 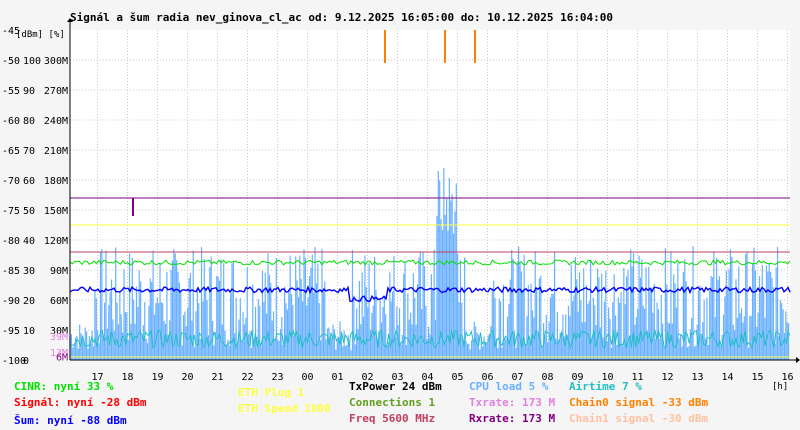 I want to click on legend-sum: Šum: nyní -88 dBm, so click(x=70, y=420).